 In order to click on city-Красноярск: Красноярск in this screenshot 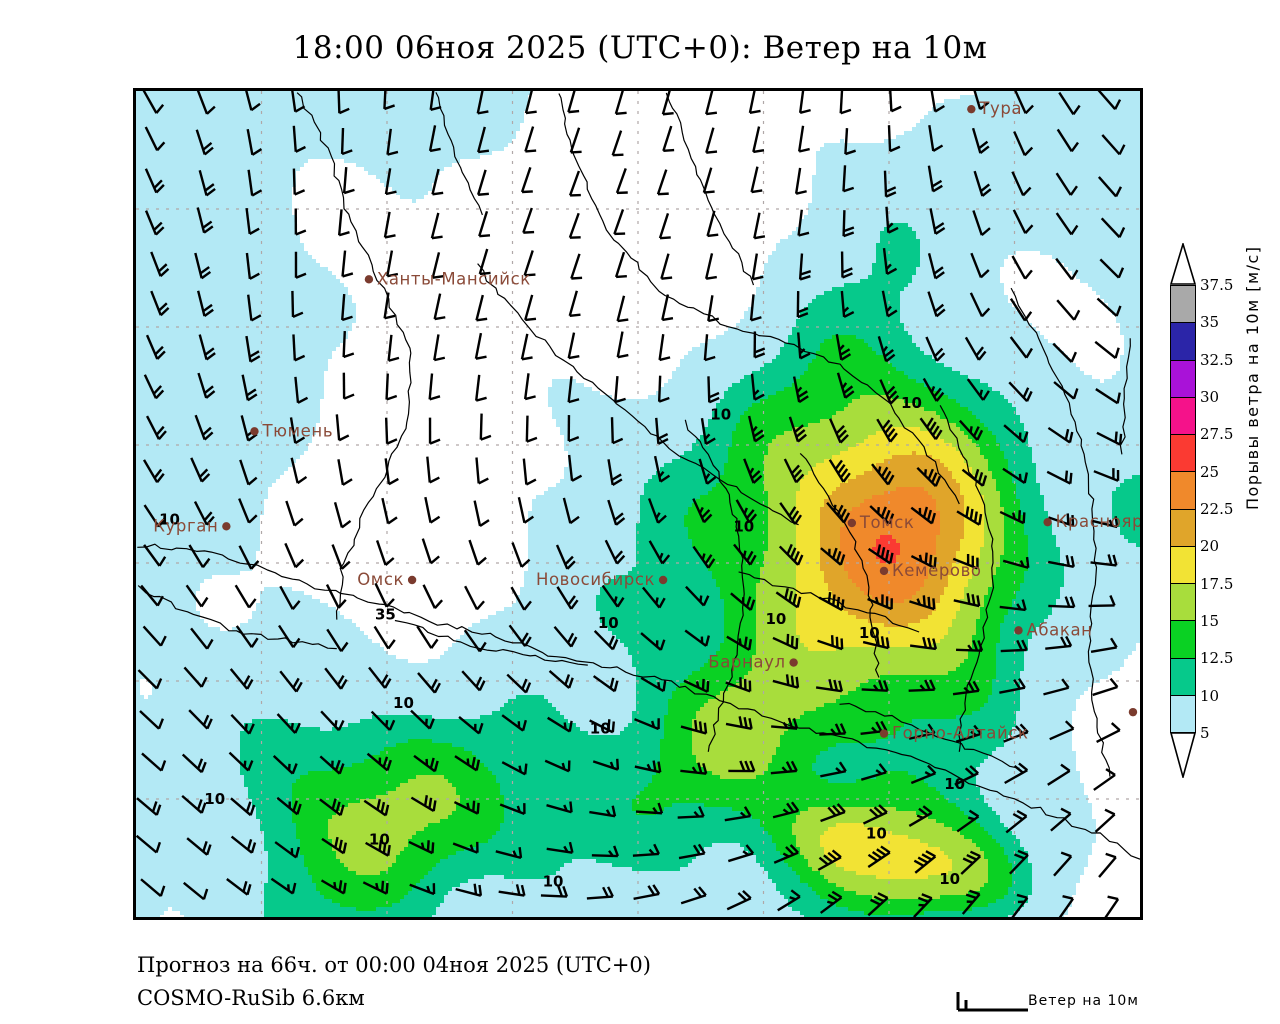, I will do `click(1091, 521)`.